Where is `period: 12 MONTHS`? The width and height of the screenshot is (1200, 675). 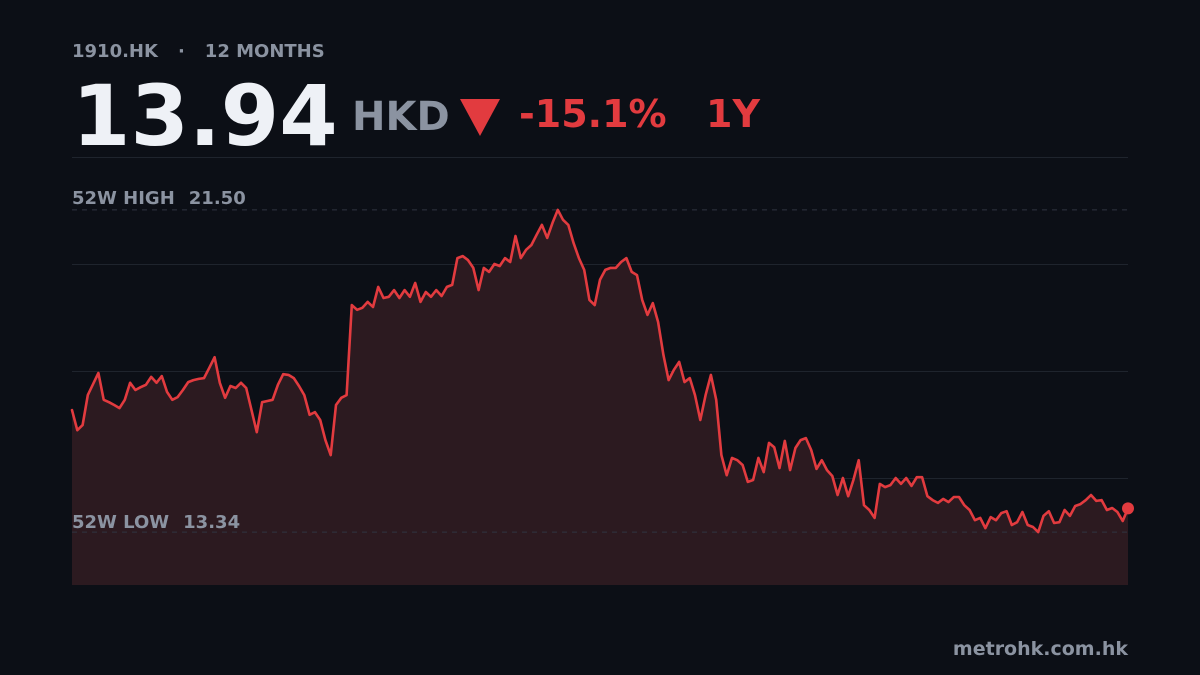 period: 12 MONTHS is located at coordinates (265, 51).